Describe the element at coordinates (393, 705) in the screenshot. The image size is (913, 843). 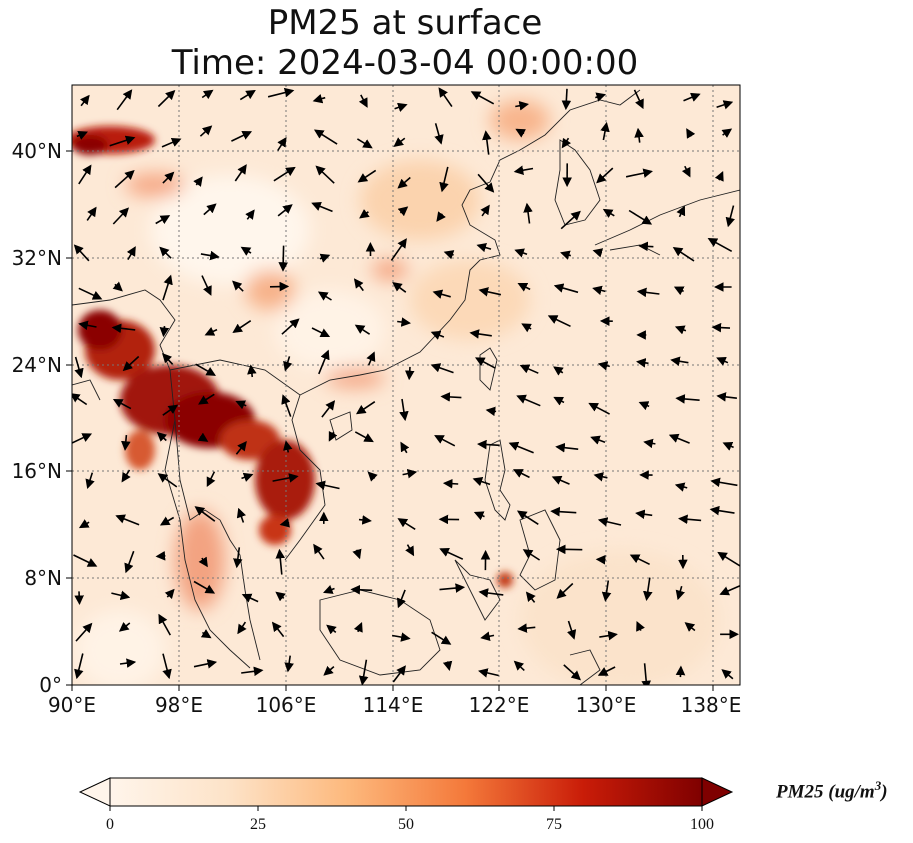
I see `lon-tick-label: 114°E` at that location.